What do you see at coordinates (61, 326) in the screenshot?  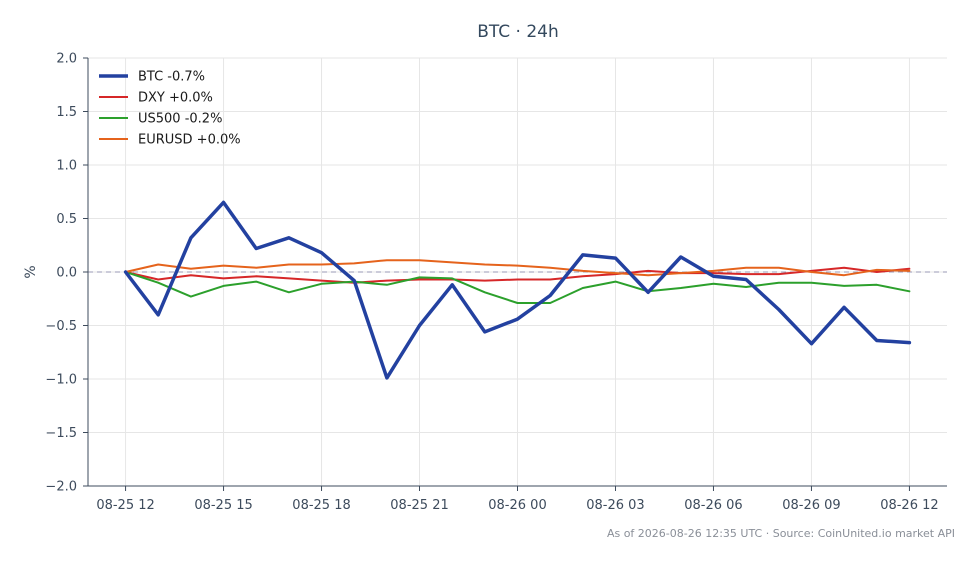 I see `y-tick-label: −0.5` at bounding box center [61, 326].